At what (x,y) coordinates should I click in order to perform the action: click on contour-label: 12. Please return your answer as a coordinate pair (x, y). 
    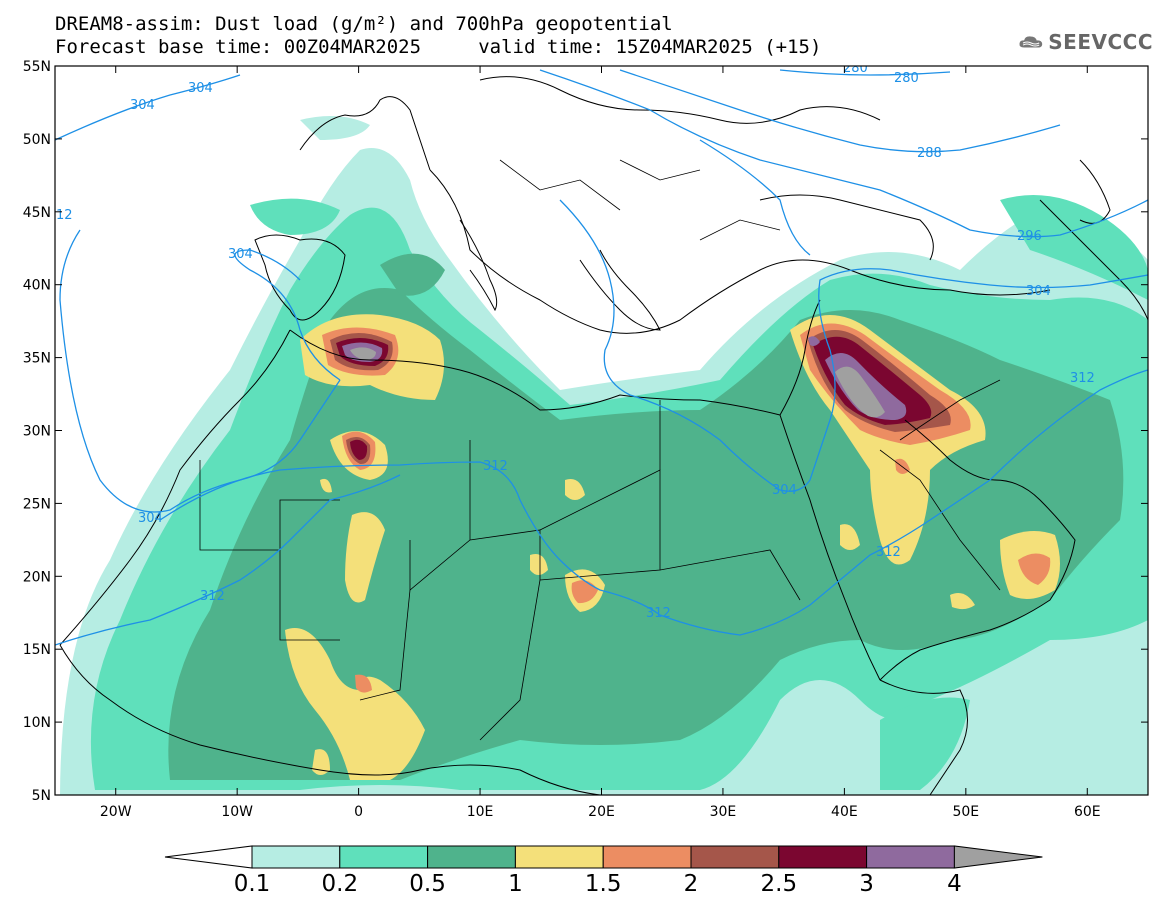
    Looking at the image, I should click on (64, 215).